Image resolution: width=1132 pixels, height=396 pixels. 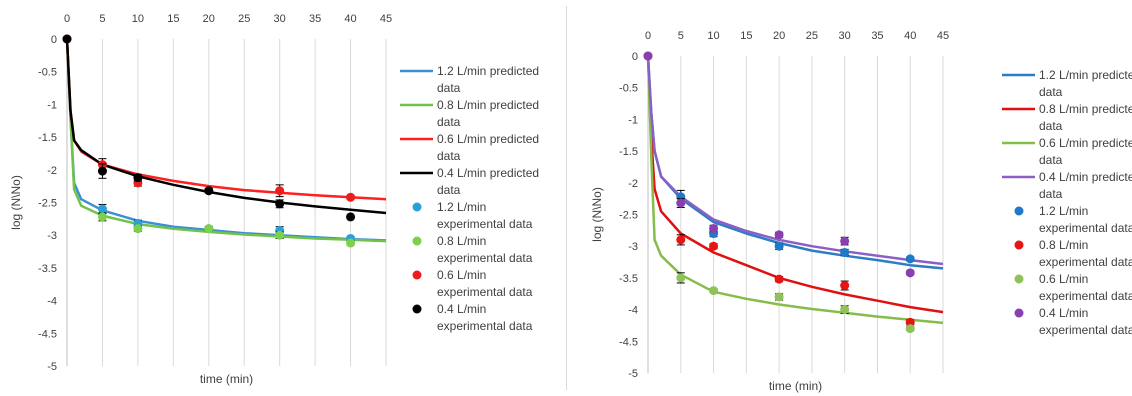 I want to click on panel-divider, so click(x=566, y=198).